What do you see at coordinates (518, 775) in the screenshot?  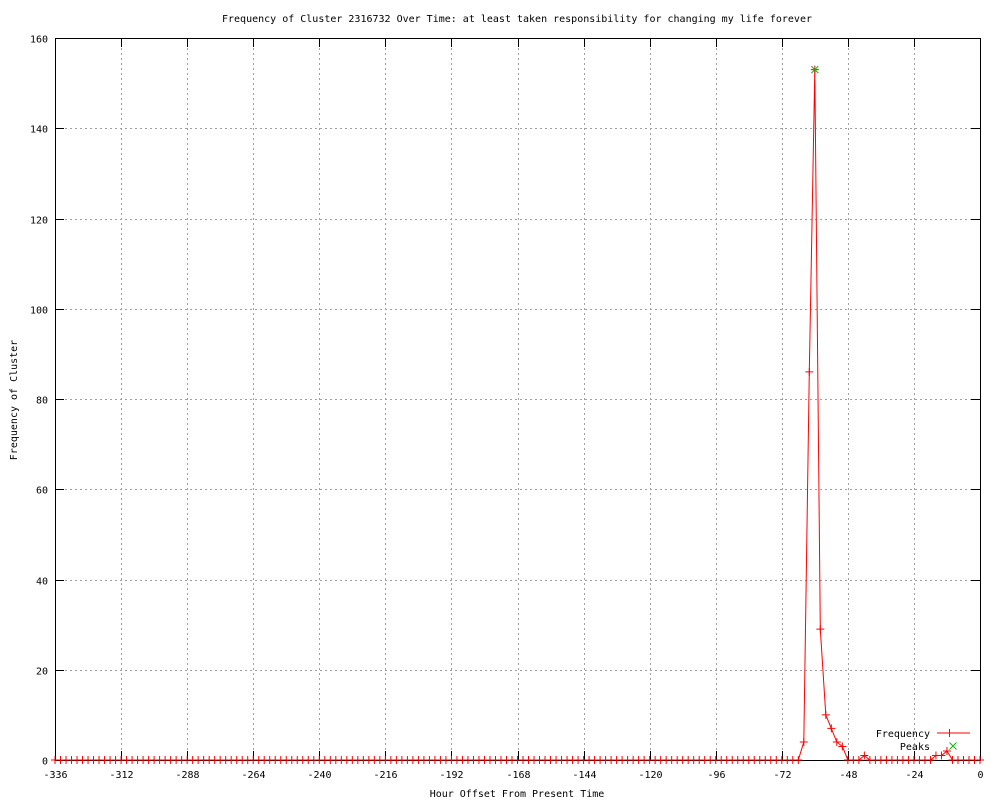 I see `x-tick-label: -168` at bounding box center [518, 775].